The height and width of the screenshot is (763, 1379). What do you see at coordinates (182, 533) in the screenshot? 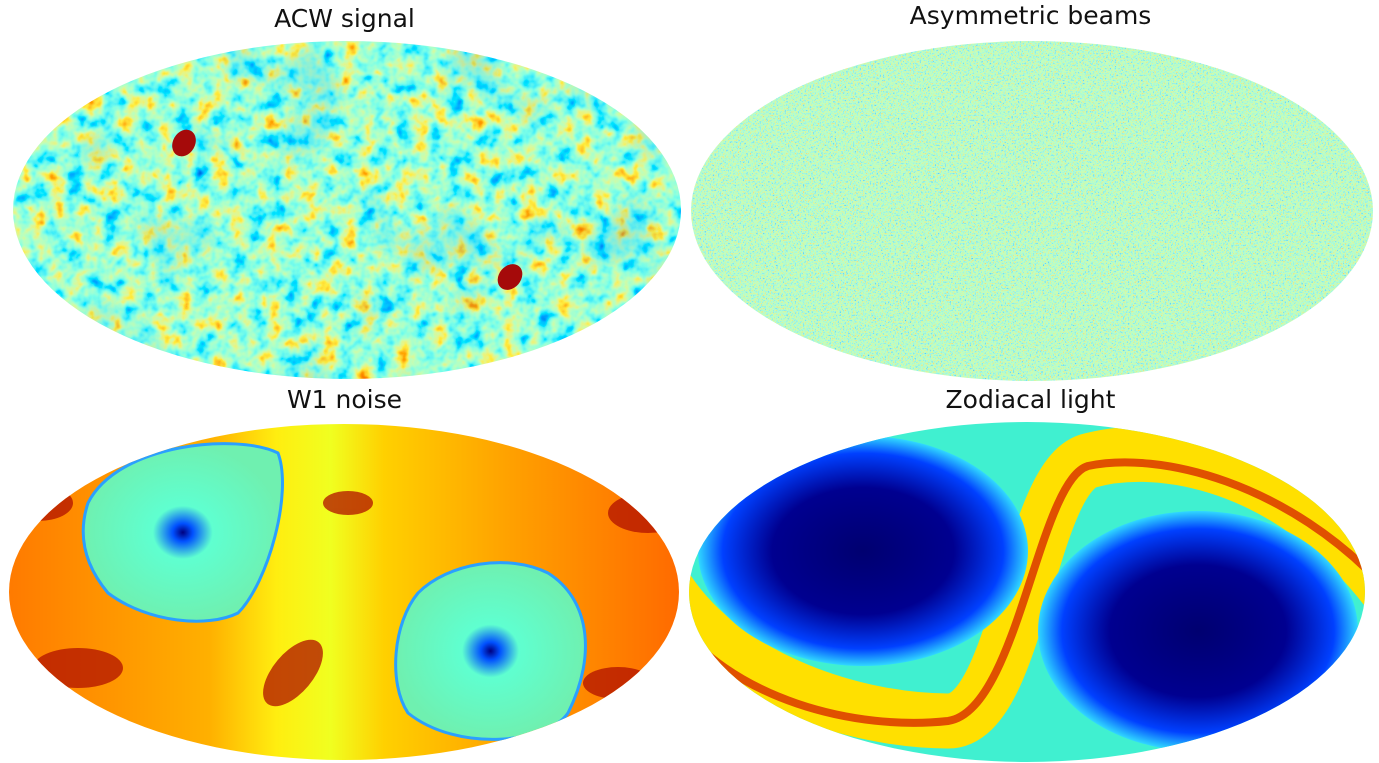
I see `noise-patch-left` at bounding box center [182, 533].